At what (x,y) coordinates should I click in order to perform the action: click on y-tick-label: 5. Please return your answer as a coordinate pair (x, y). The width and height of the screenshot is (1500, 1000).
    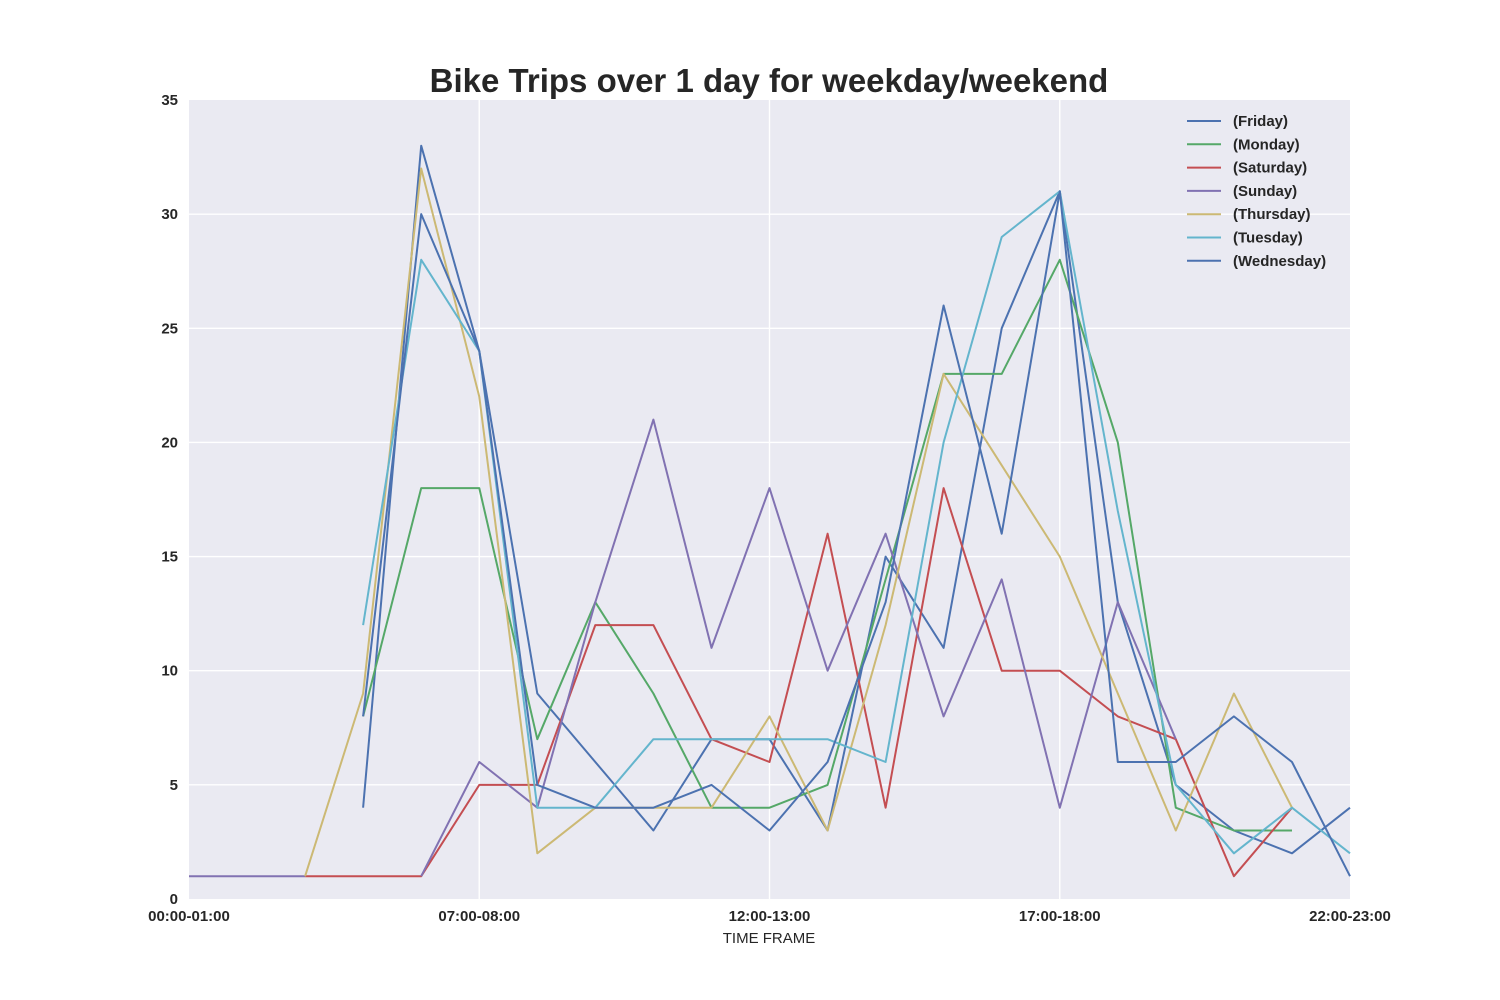
    Looking at the image, I should click on (174, 785).